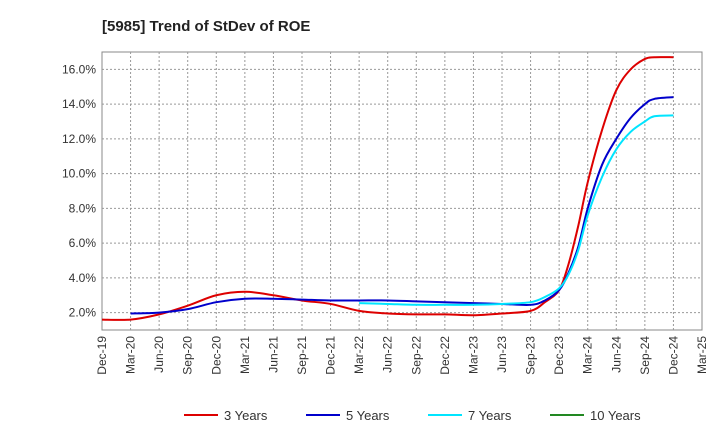 The image size is (720, 440). I want to click on y-tick-label: 12.0%, so click(79, 139).